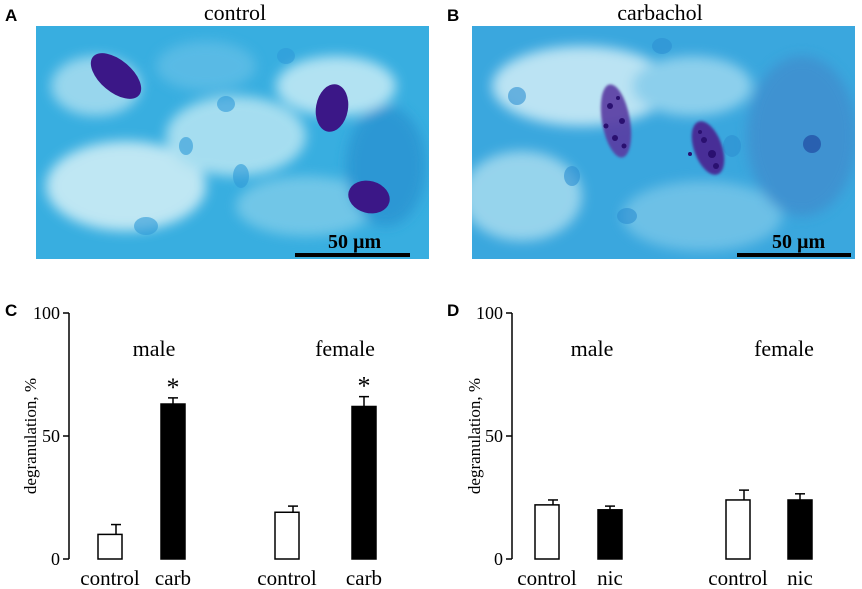 The width and height of the screenshot is (862, 589). What do you see at coordinates (345, 348) in the screenshot?
I see `chart-c-group-label-1: female` at bounding box center [345, 348].